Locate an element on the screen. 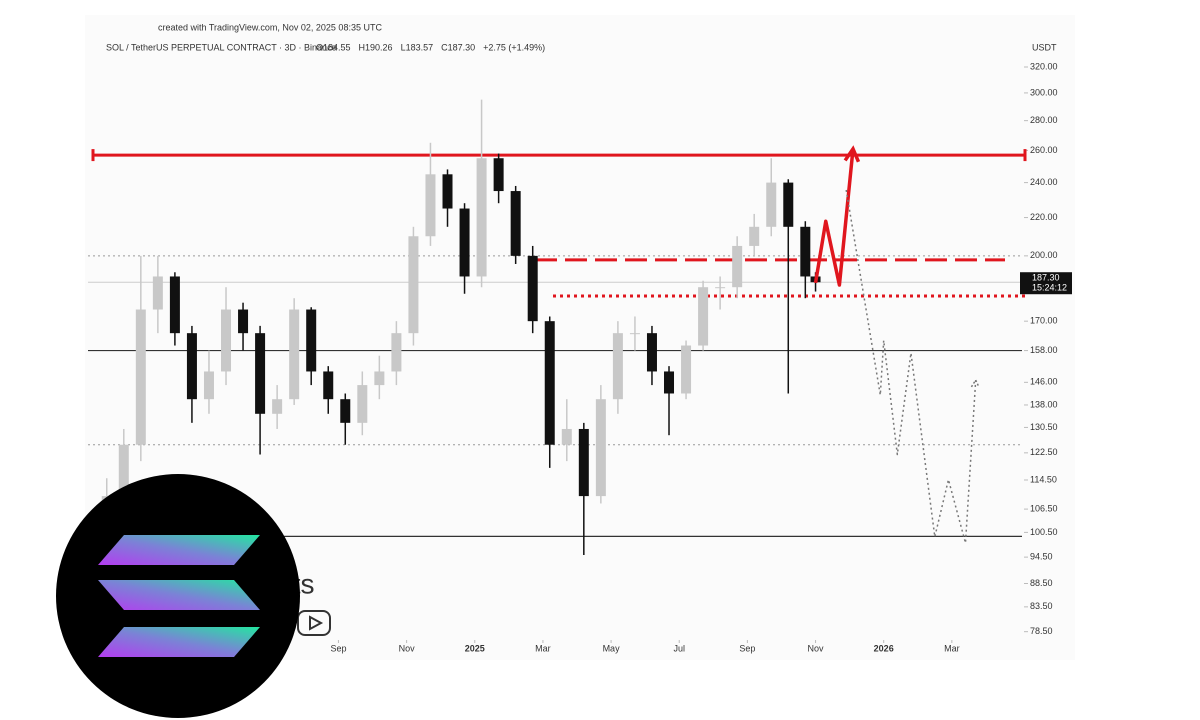 The height and width of the screenshot is (720, 1200). play-frame is located at coordinates (314, 623).